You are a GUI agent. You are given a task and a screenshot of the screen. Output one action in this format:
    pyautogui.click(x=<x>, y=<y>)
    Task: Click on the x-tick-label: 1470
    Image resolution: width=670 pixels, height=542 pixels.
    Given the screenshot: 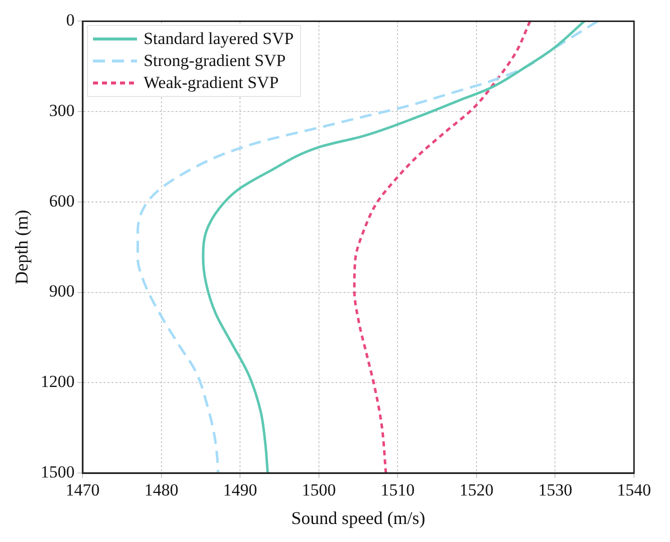 What is the action you would take?
    pyautogui.click(x=83, y=490)
    